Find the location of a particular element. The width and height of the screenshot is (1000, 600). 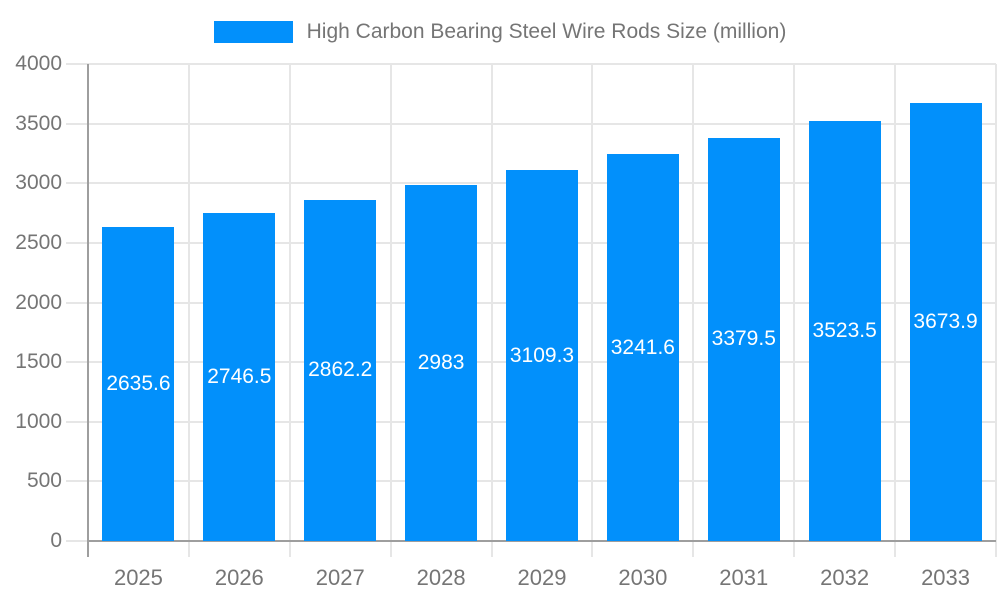

y-axis-label: 1500 is located at coordinates (38, 362).